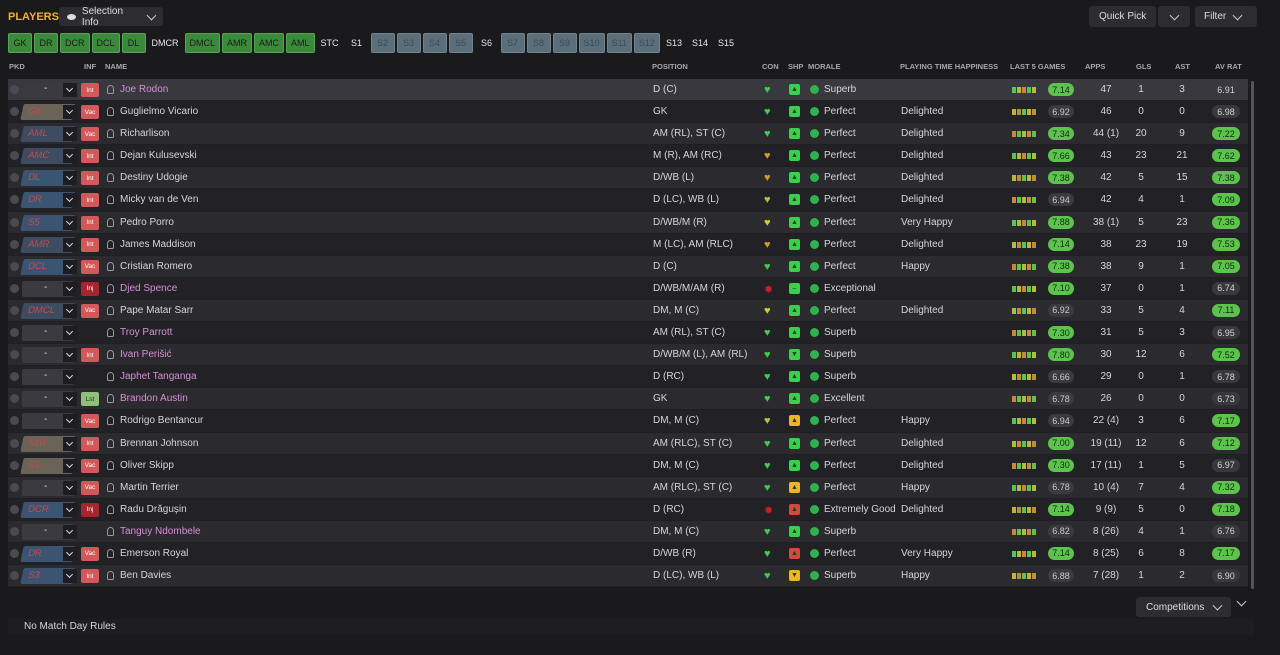 This screenshot has height=655, width=1280. Describe the element at coordinates (90, 66) in the screenshot. I see `col-inf: INF` at that location.